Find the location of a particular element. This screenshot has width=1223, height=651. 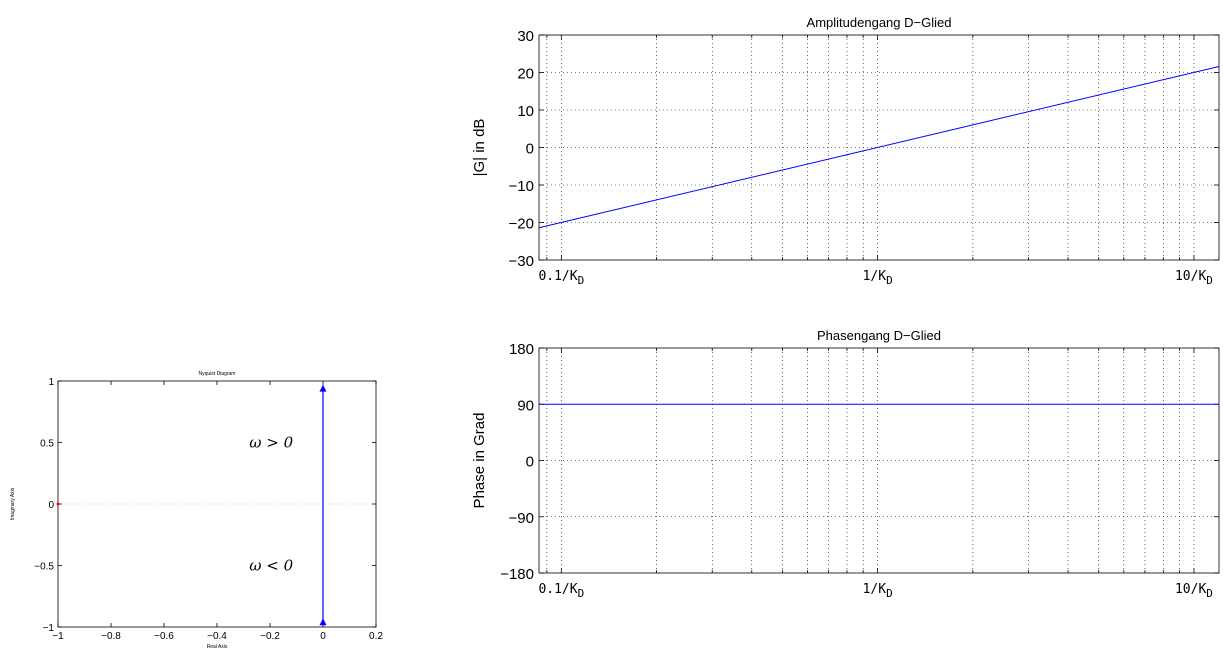

bode-ytick-label: −90 is located at coordinates (521, 518).